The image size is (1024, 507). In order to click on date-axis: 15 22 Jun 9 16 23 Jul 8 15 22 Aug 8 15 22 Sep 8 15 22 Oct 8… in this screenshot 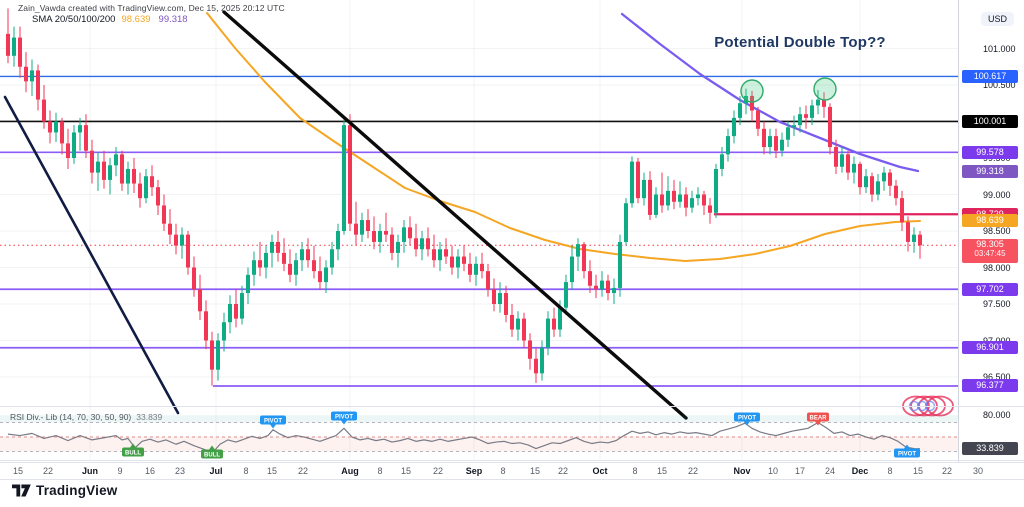, I will do `click(512, 471)`.